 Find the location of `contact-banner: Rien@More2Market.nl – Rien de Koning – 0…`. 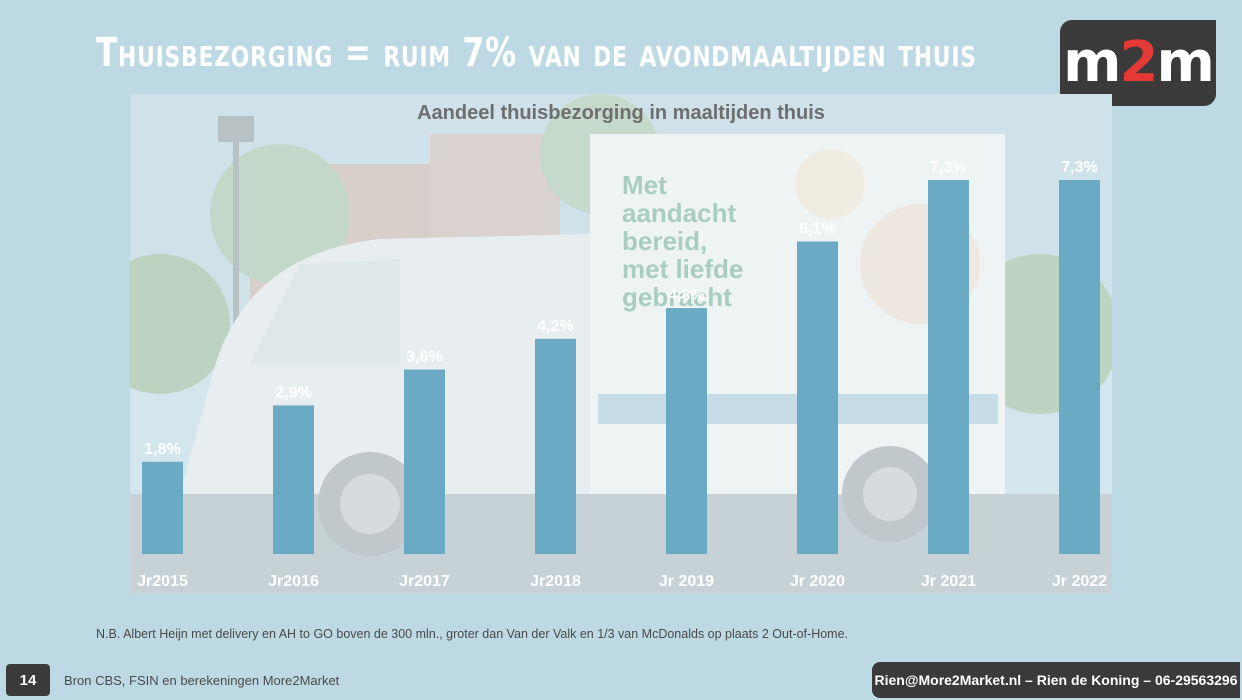

contact-banner: Rien@More2Market.nl – Rien de Koning – 0… is located at coordinates (1056, 680).